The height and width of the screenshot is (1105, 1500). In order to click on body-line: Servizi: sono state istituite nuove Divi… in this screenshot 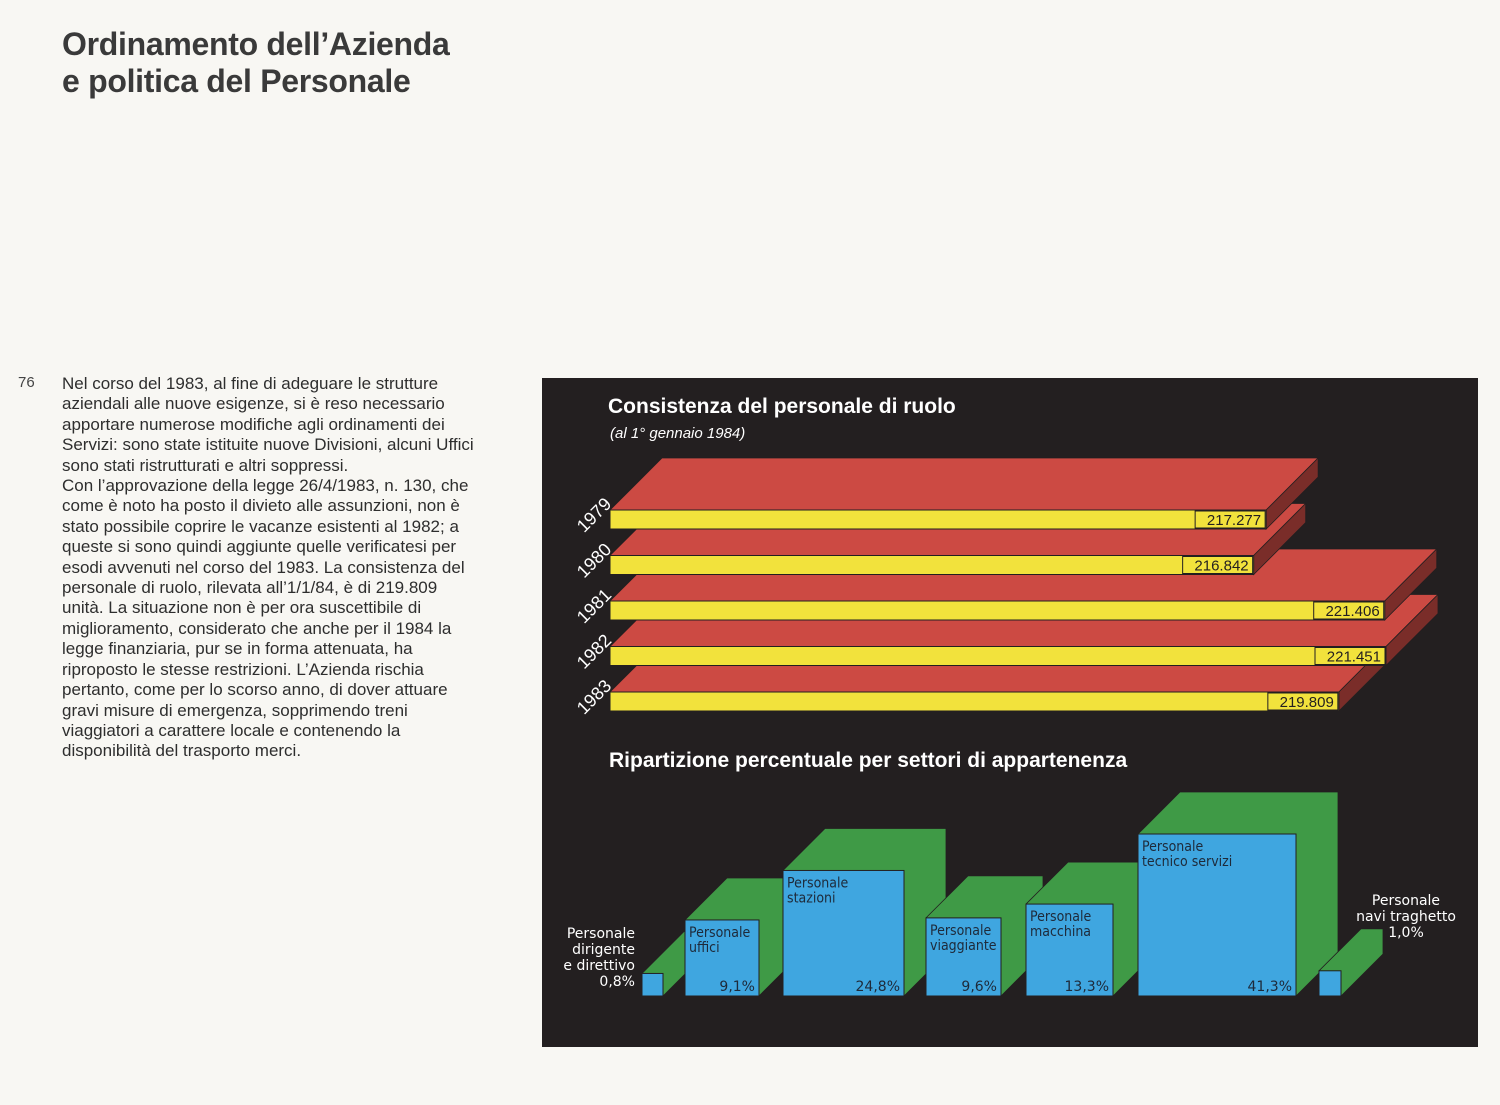, I will do `click(268, 445)`.